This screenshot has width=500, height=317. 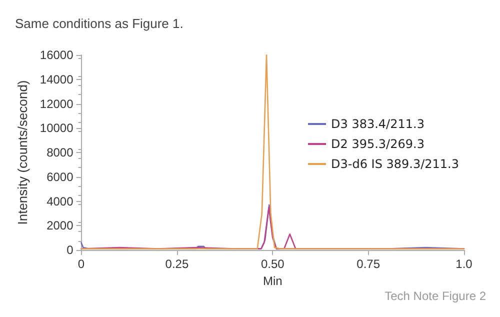 What do you see at coordinates (81, 264) in the screenshot?
I see `x-tick-label: 0` at bounding box center [81, 264].